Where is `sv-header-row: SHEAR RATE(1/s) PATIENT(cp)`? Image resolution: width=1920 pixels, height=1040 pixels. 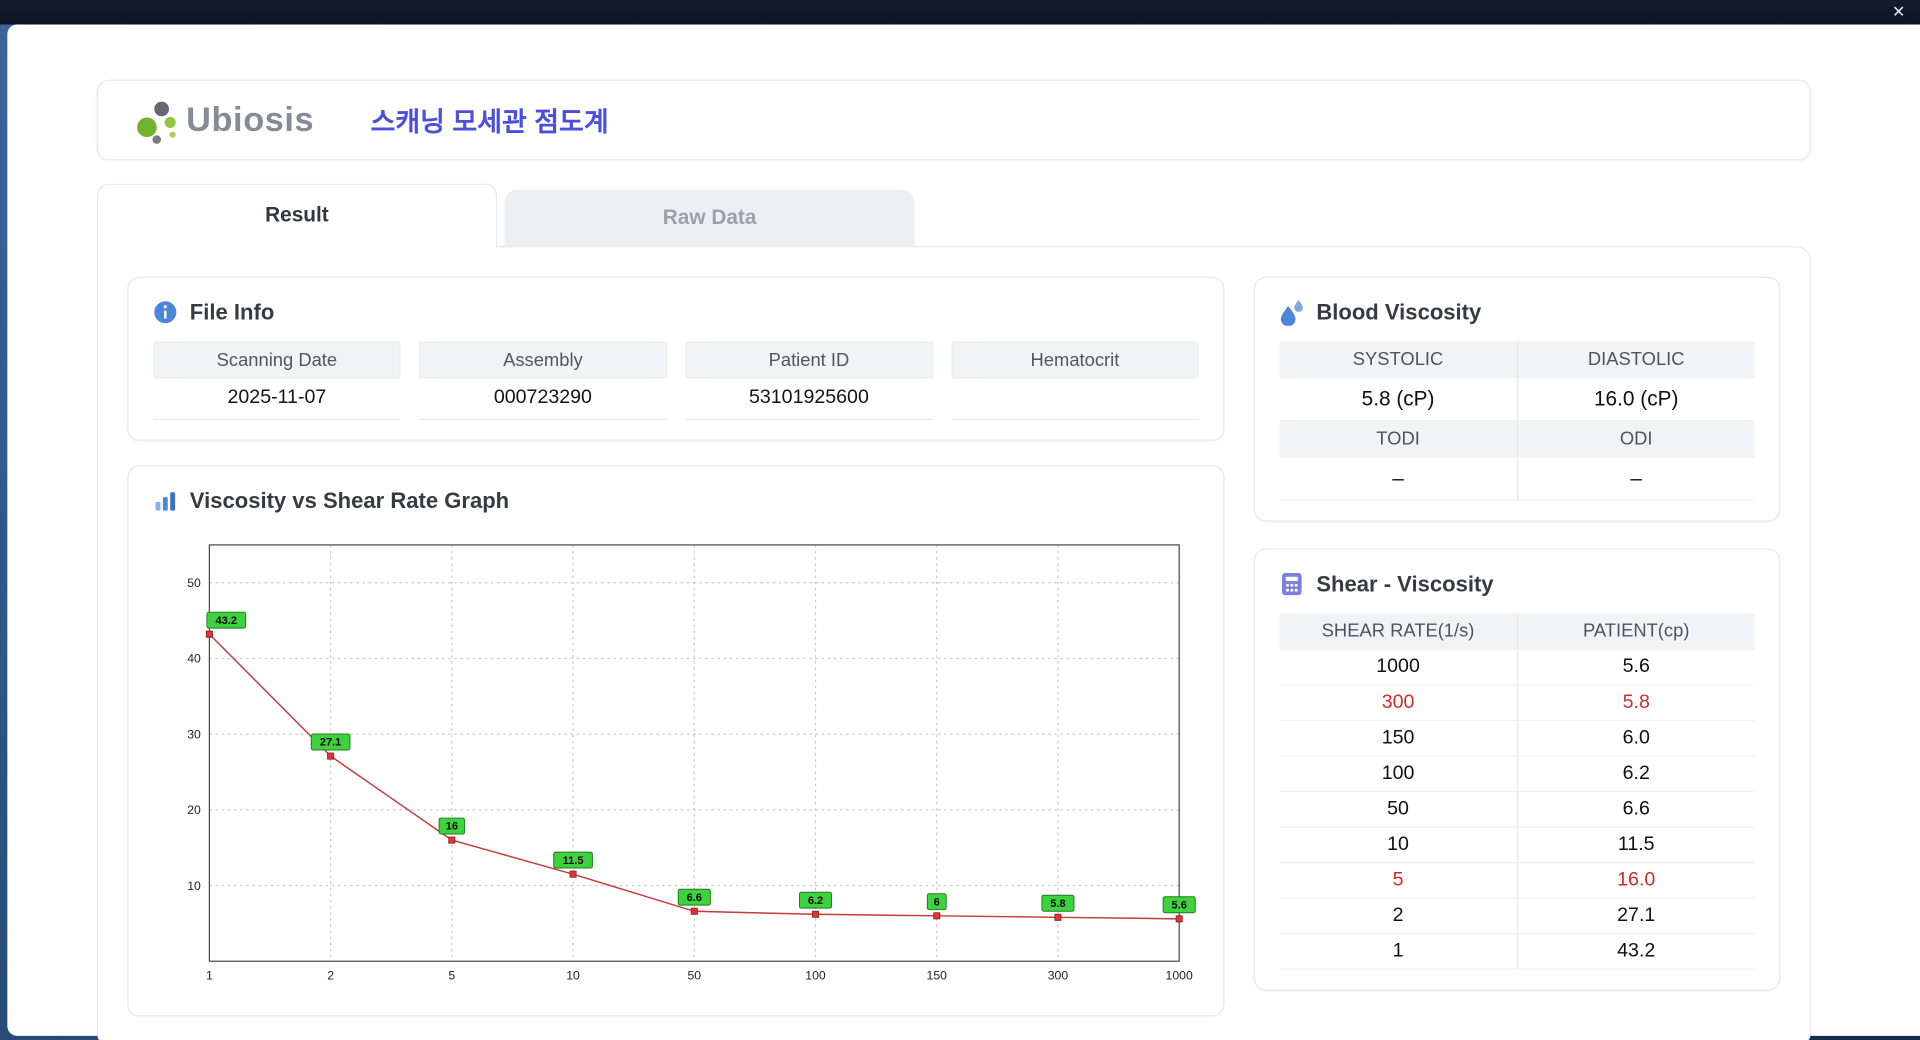 sv-header-row: SHEAR RATE(1/s) PATIENT(cp) is located at coordinates (1517, 632).